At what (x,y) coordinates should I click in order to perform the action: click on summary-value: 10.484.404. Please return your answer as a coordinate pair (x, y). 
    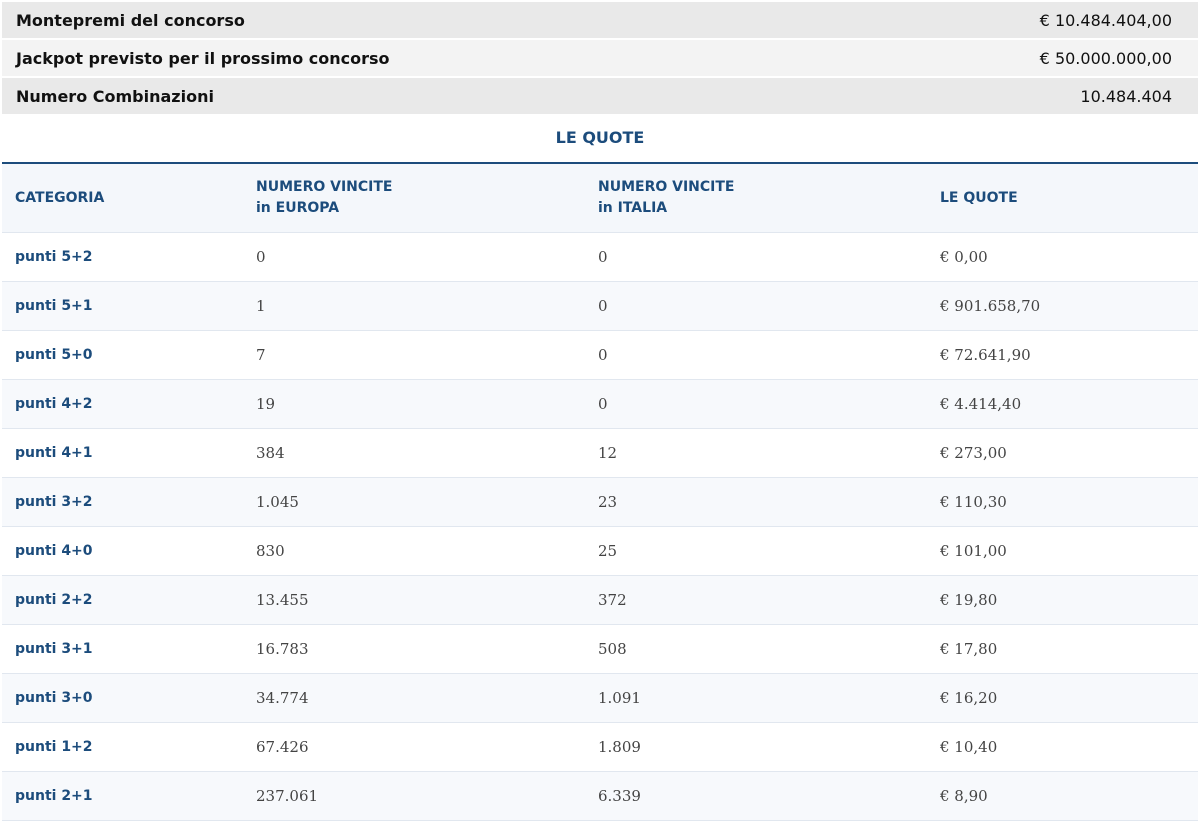
    Looking at the image, I should click on (1126, 96).